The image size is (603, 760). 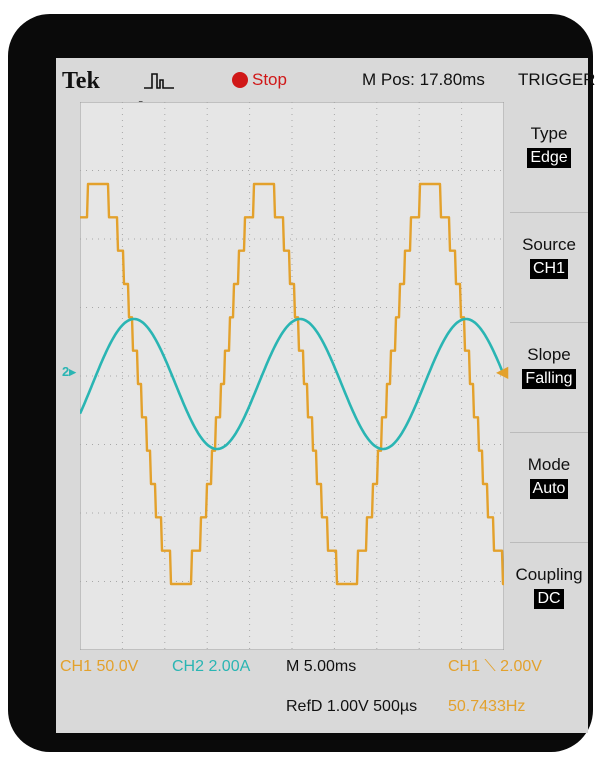 What do you see at coordinates (487, 706) in the screenshot?
I see `frequency-readout: 50.7433Hz` at bounding box center [487, 706].